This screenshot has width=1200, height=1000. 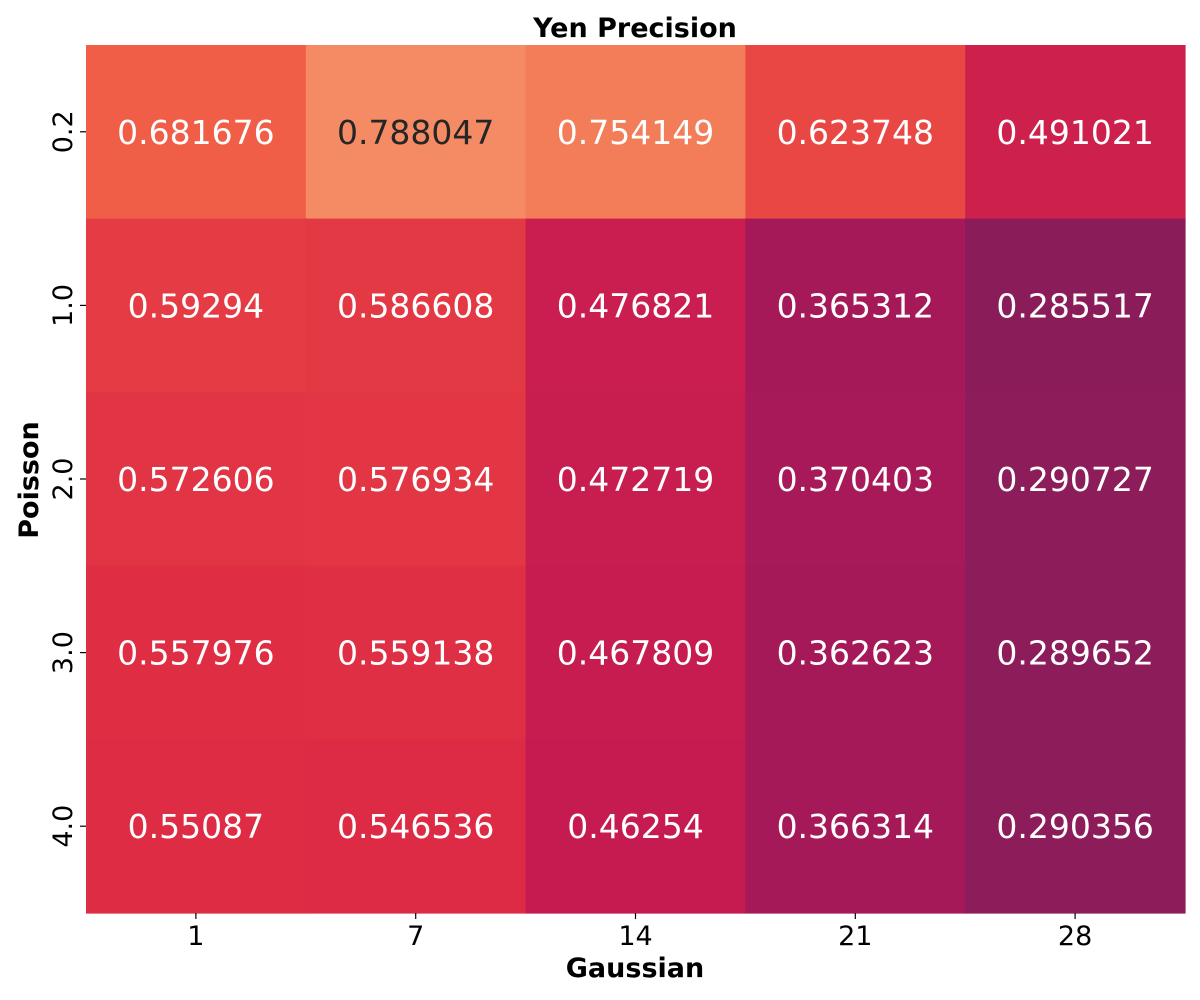 I want to click on heatmap-cell-label: 0.586608, so click(x=415, y=305).